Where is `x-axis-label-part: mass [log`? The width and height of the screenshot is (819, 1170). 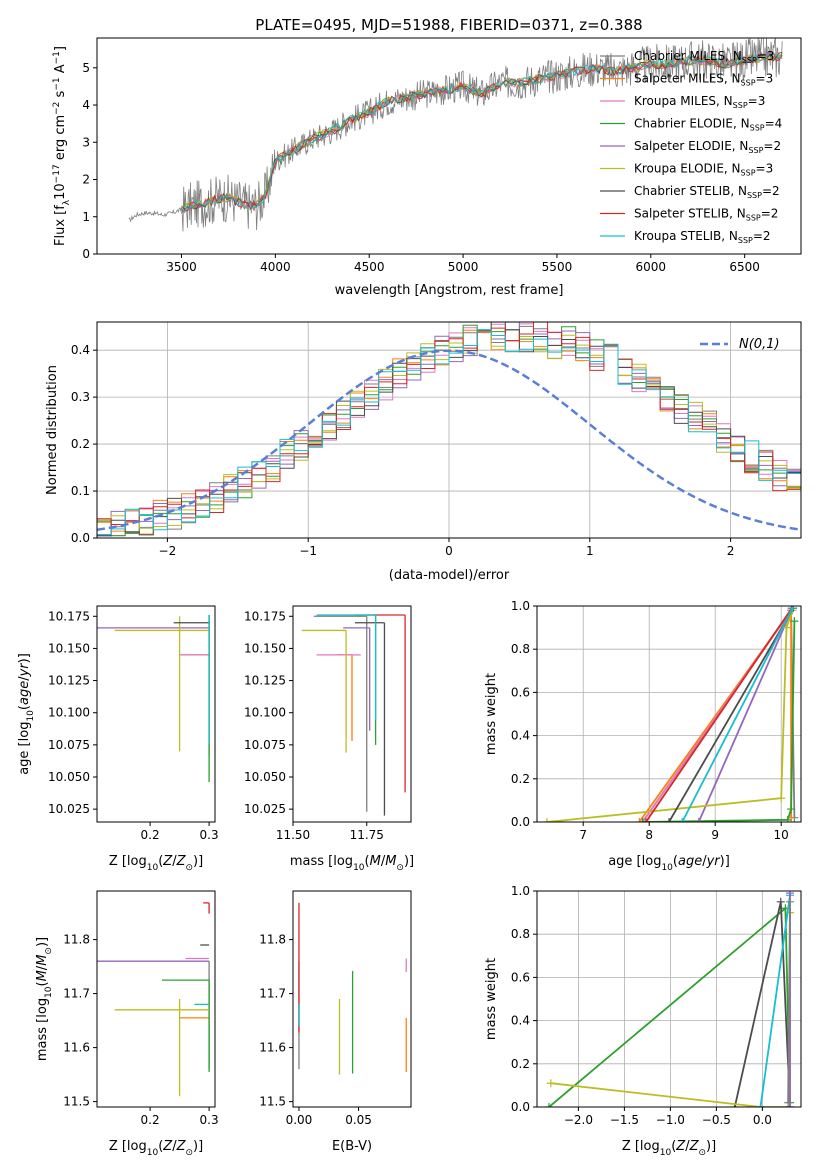 x-axis-label-part: mass [log is located at coordinates (321, 861).